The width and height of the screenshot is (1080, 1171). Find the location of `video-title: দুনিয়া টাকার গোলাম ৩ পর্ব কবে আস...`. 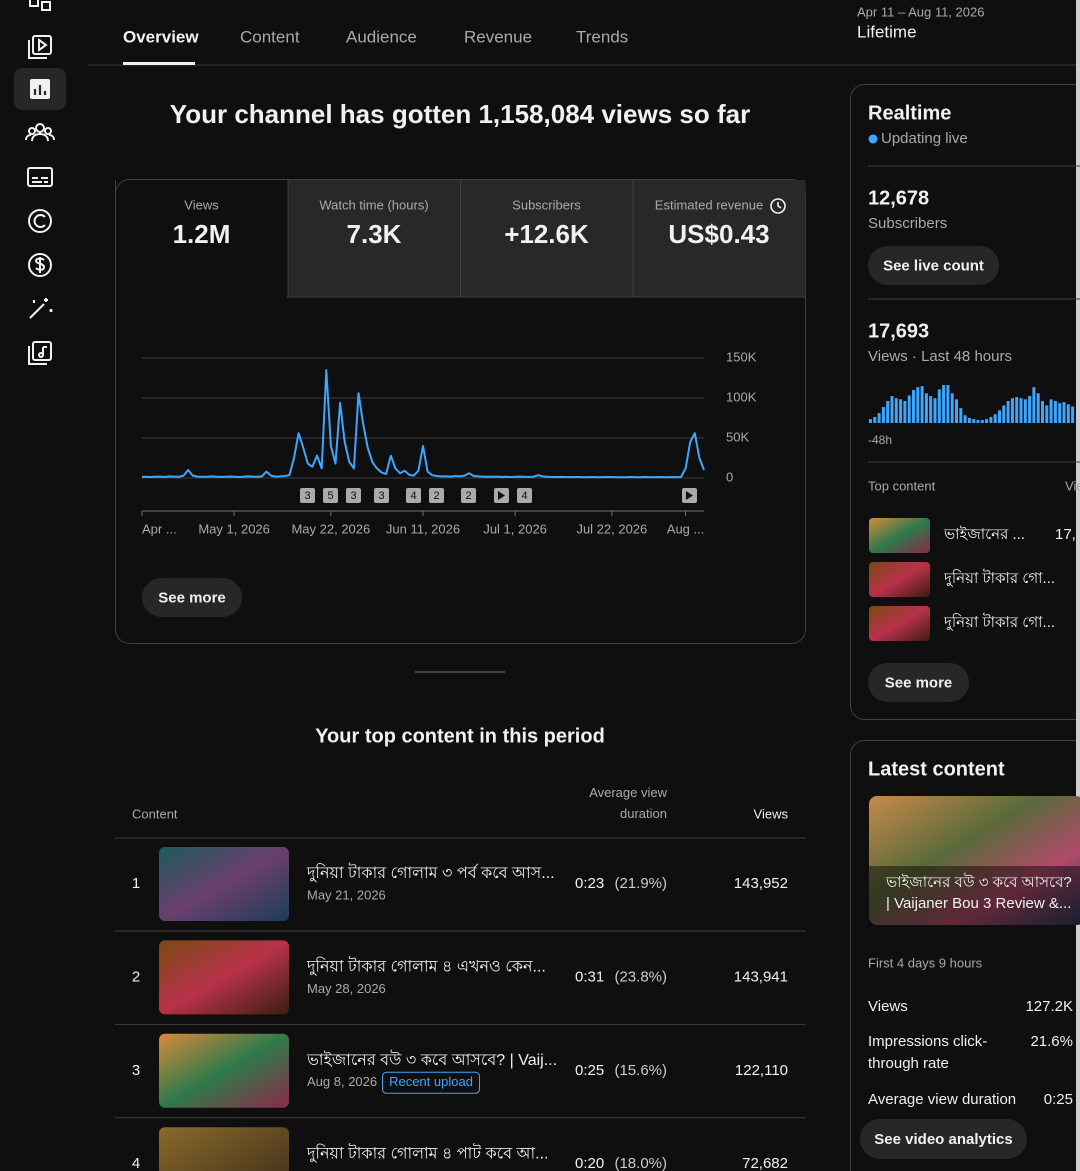

video-title: দুনিয়া টাকার গোলাম ৩ পর্ব কবে আস... is located at coordinates (430, 872).